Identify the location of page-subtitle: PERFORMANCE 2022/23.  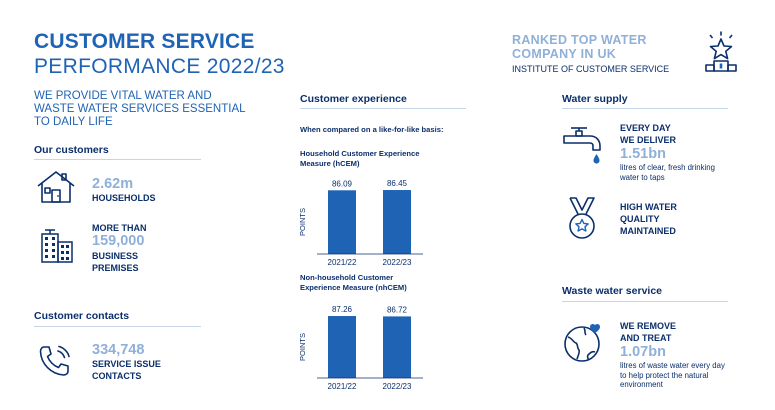
(159, 66).